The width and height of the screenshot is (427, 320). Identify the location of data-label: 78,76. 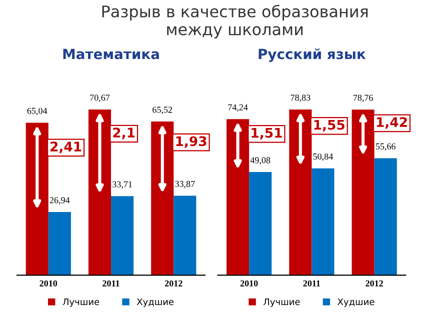
(363, 98).